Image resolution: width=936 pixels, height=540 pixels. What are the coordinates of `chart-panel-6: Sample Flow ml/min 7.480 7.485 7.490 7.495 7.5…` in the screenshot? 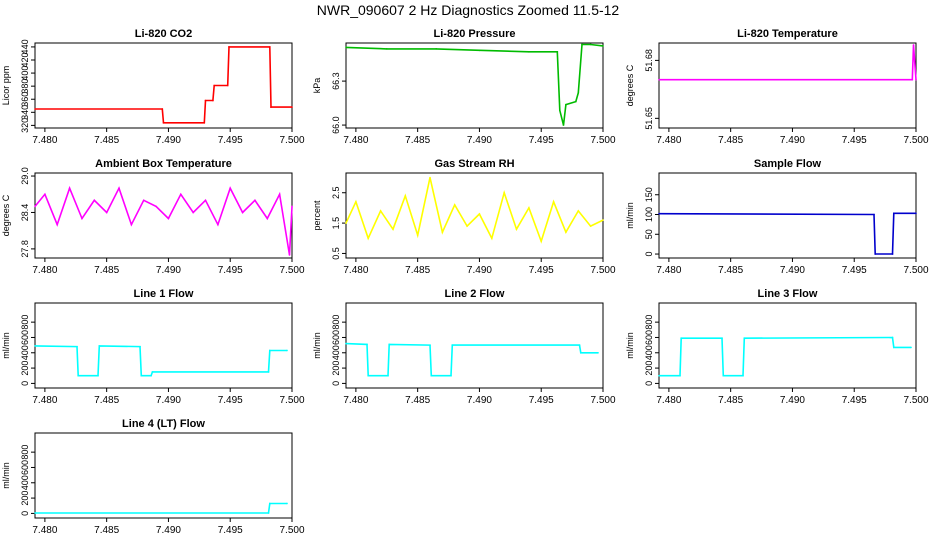 It's located at (777, 217).